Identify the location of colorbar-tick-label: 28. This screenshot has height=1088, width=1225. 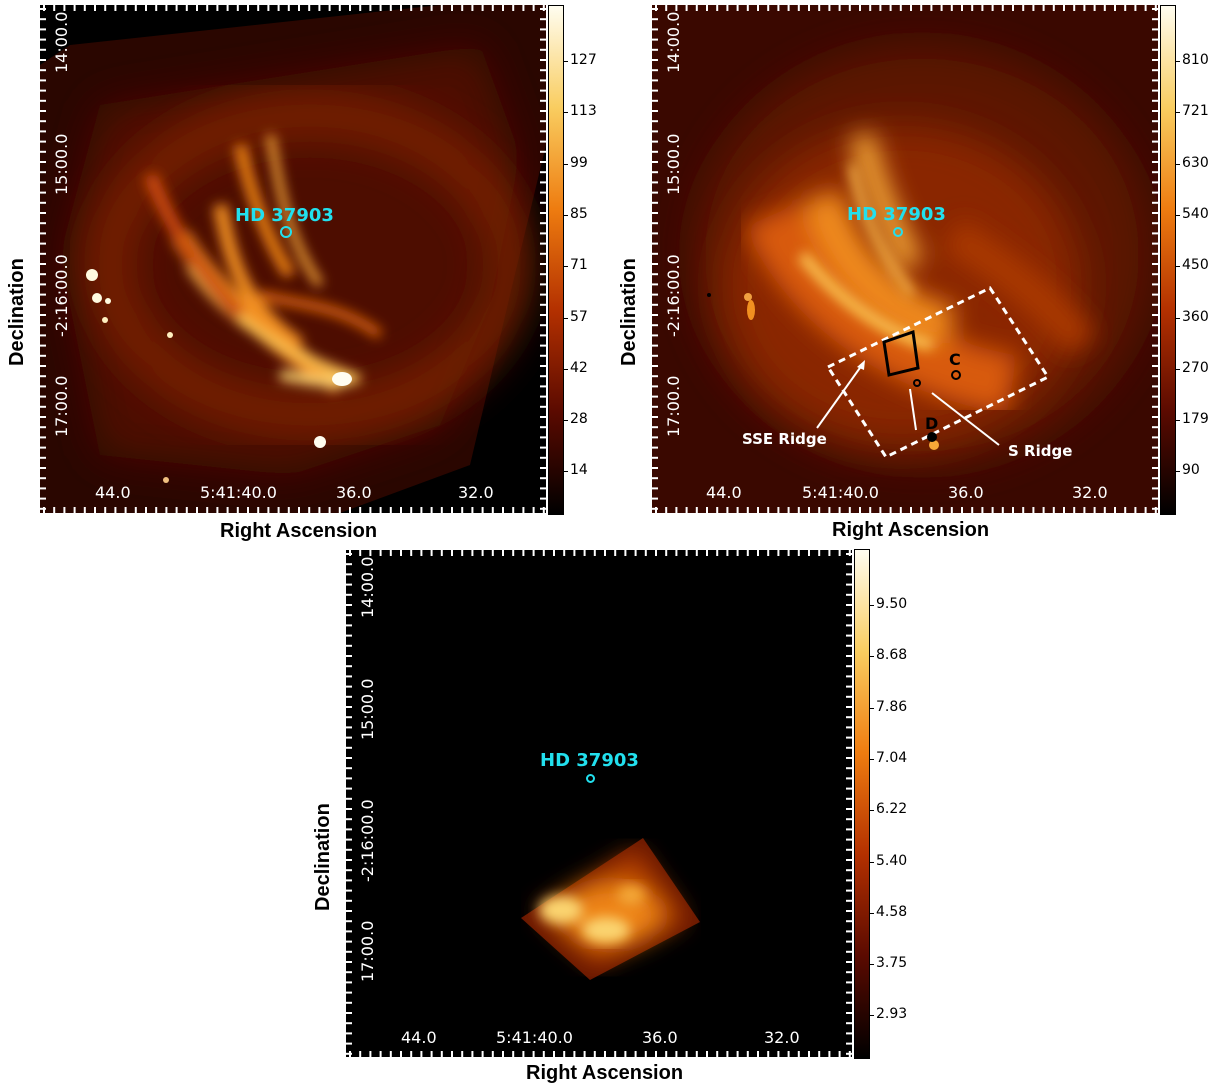
(579, 419).